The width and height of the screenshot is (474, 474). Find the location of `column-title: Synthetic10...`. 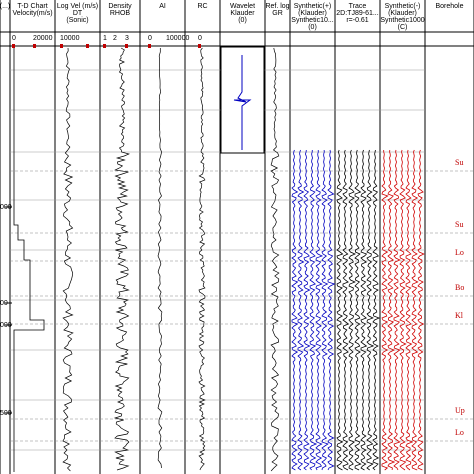

column-title: Synthetic10... is located at coordinates (312, 20).